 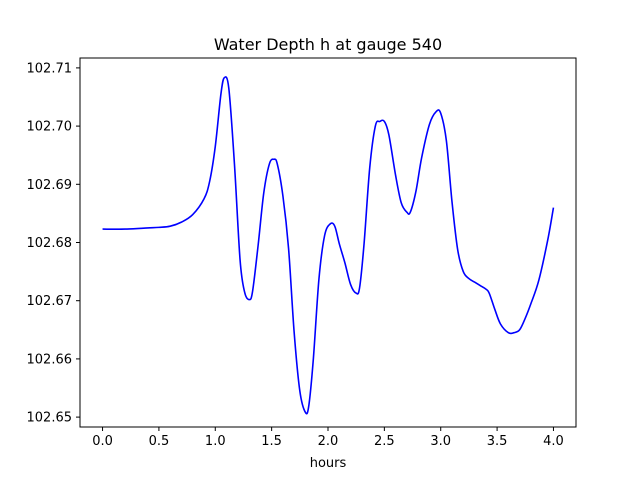 What do you see at coordinates (159, 441) in the screenshot?
I see `x-tick-label: 0.5` at bounding box center [159, 441].